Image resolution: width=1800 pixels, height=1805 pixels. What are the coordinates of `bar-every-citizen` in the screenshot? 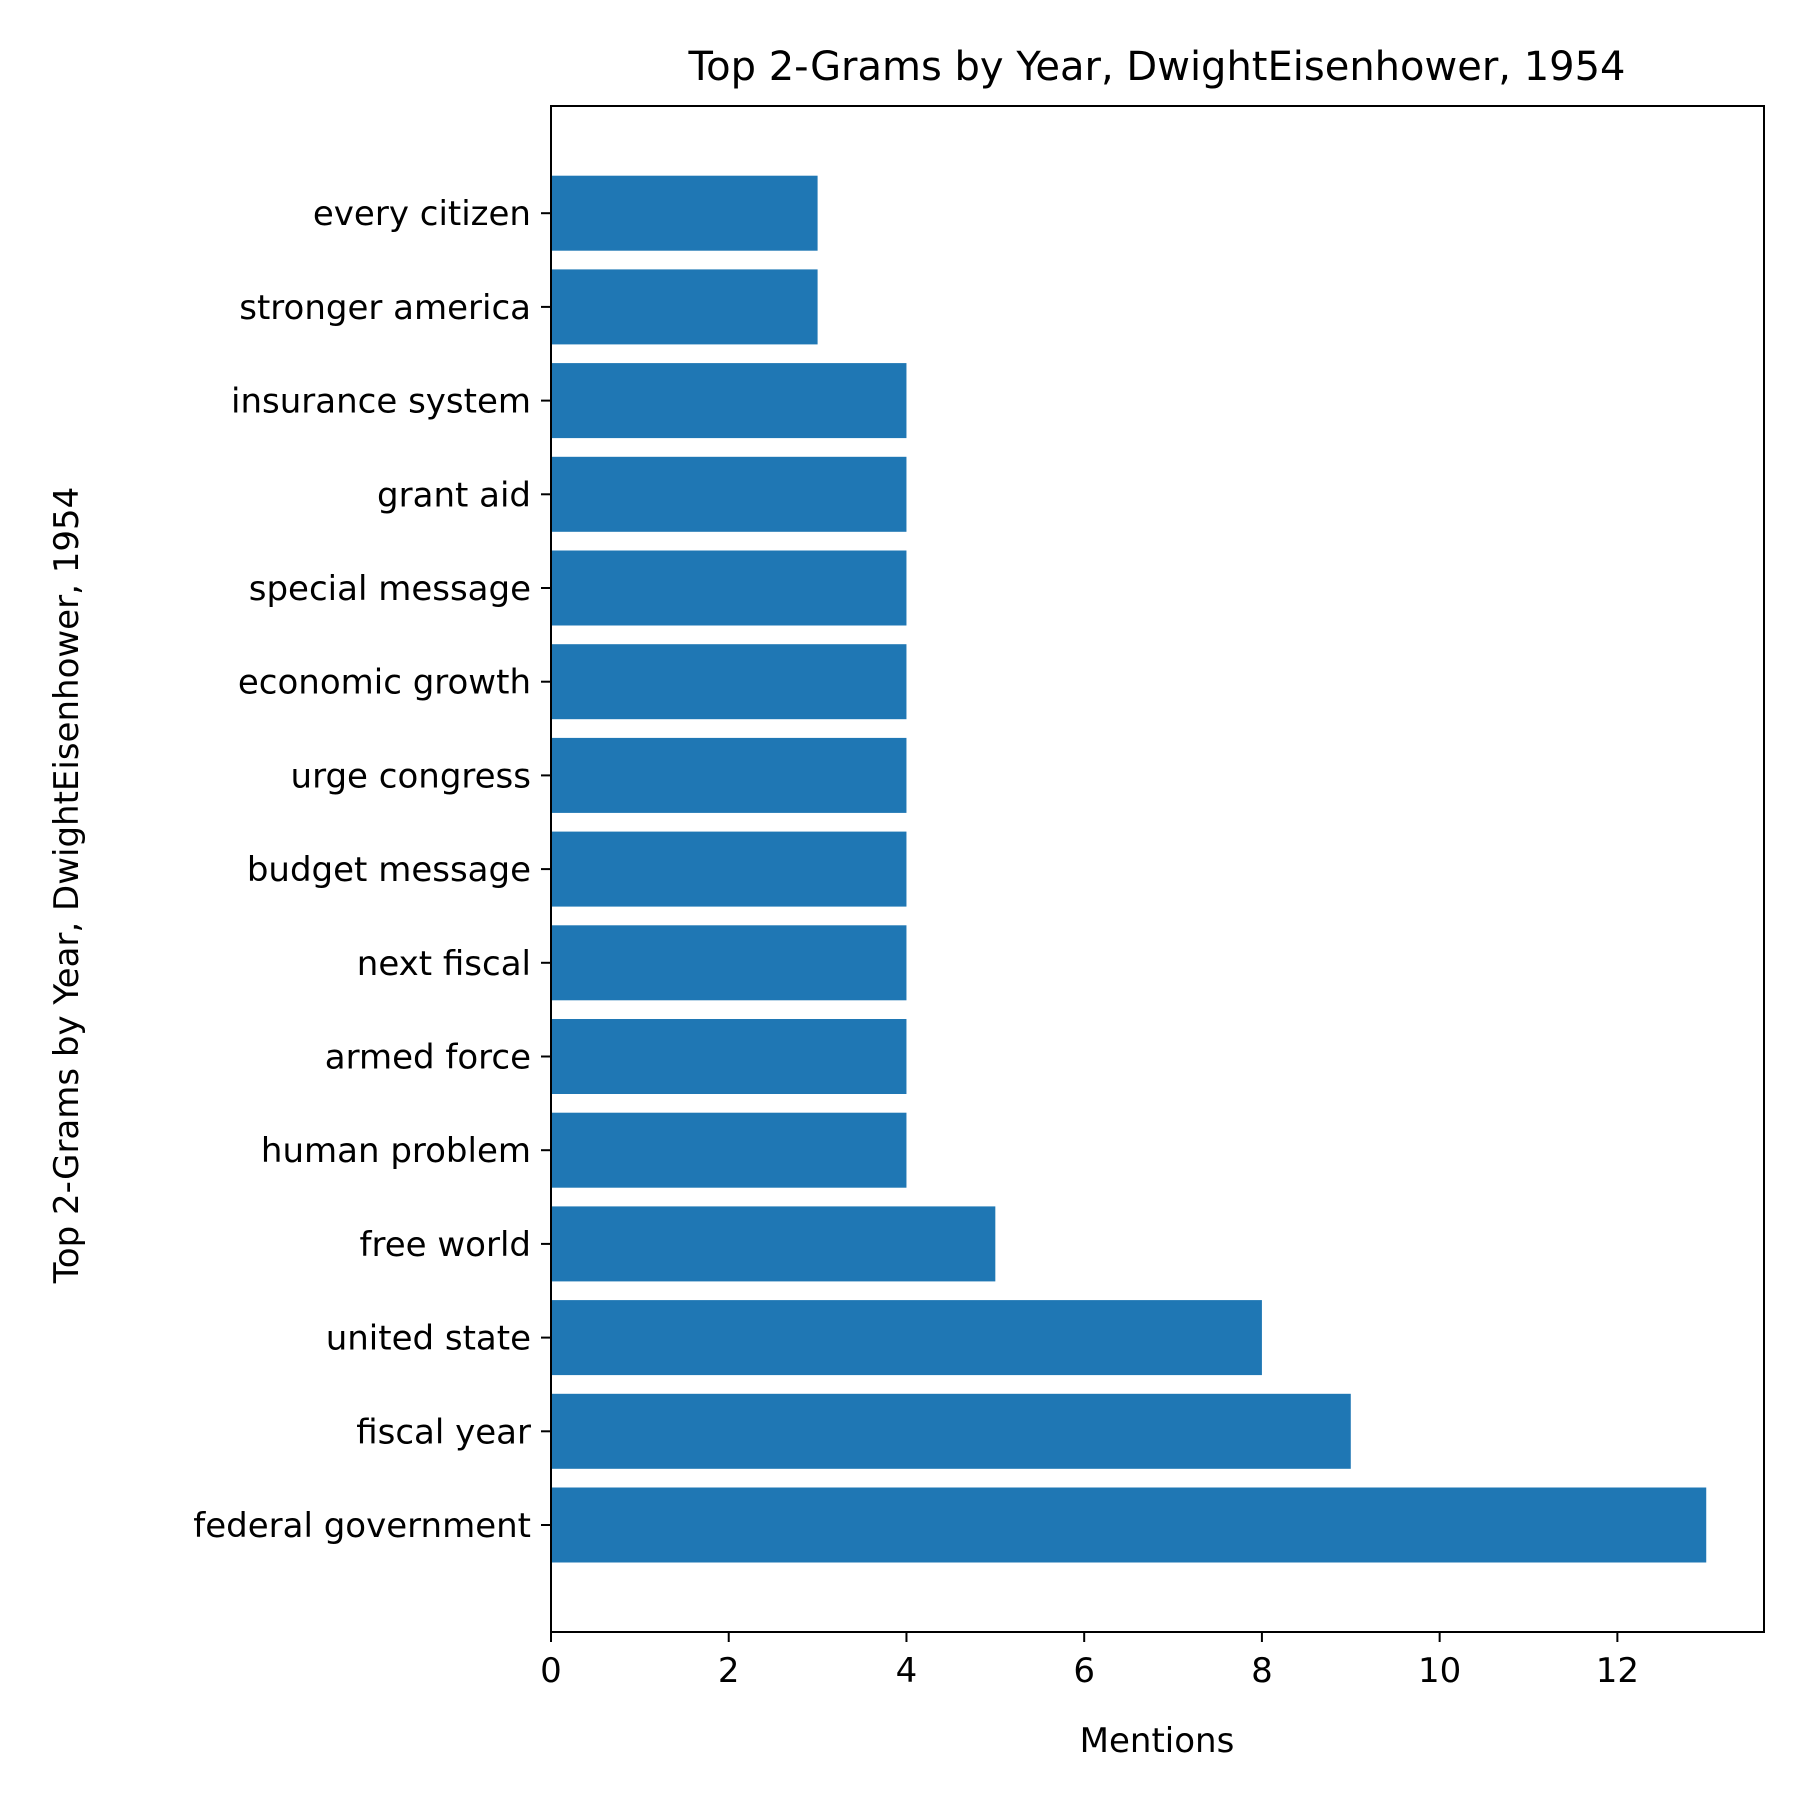 It's located at (684, 213).